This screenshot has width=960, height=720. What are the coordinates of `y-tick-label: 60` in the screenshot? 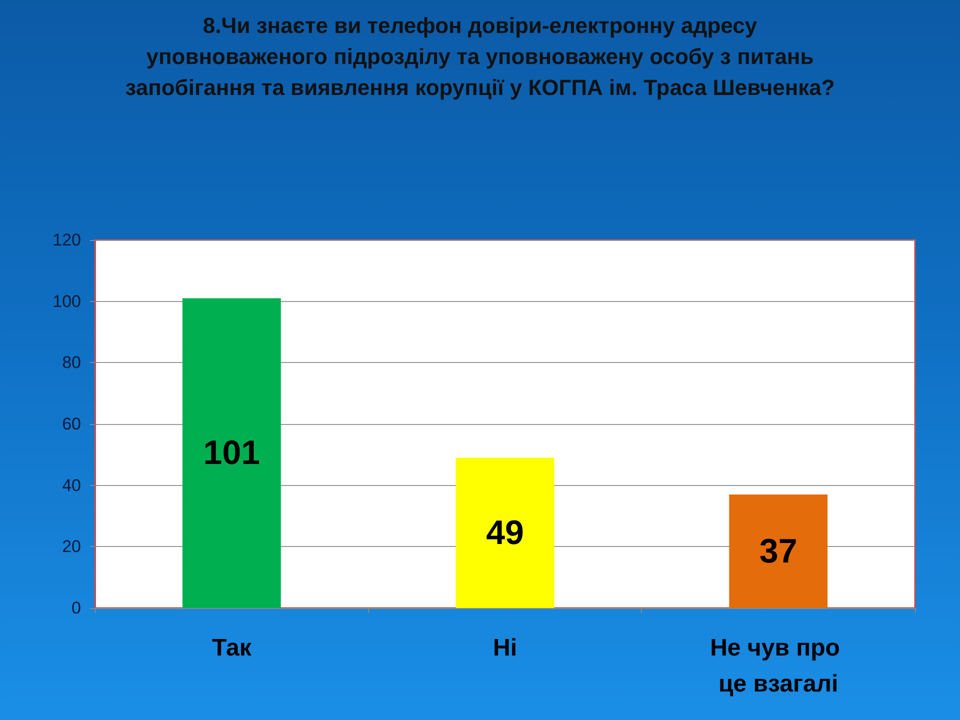 It's located at (71, 424).